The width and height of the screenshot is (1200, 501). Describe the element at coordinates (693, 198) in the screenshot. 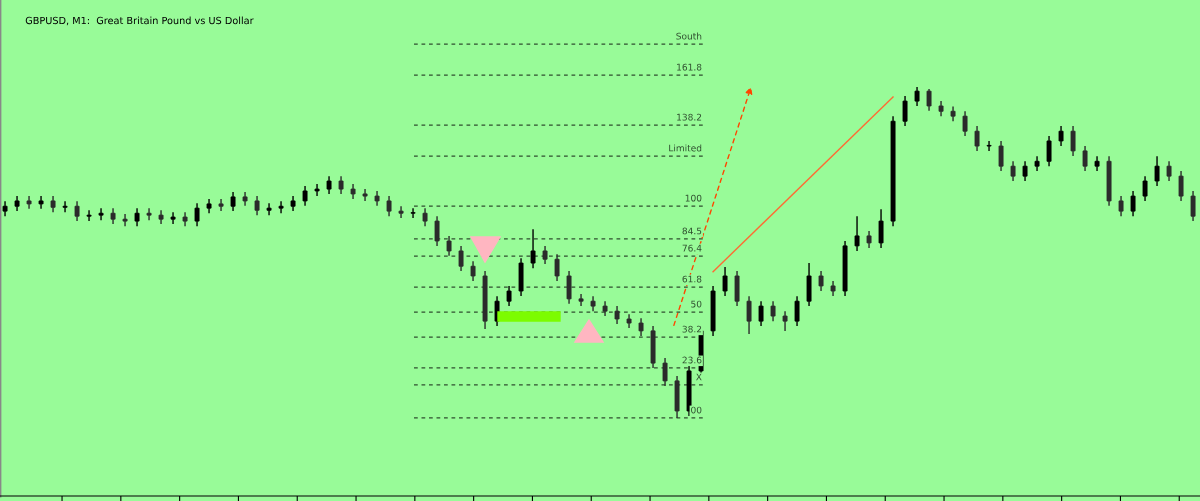

I see `ref-line-label: 100` at that location.